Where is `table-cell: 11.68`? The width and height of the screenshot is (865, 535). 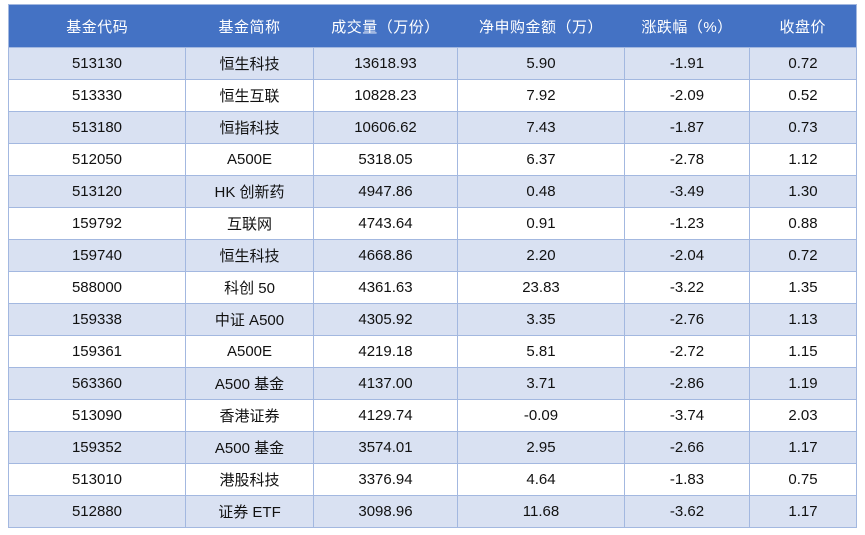
table-cell: 11.68 is located at coordinates (541, 511).